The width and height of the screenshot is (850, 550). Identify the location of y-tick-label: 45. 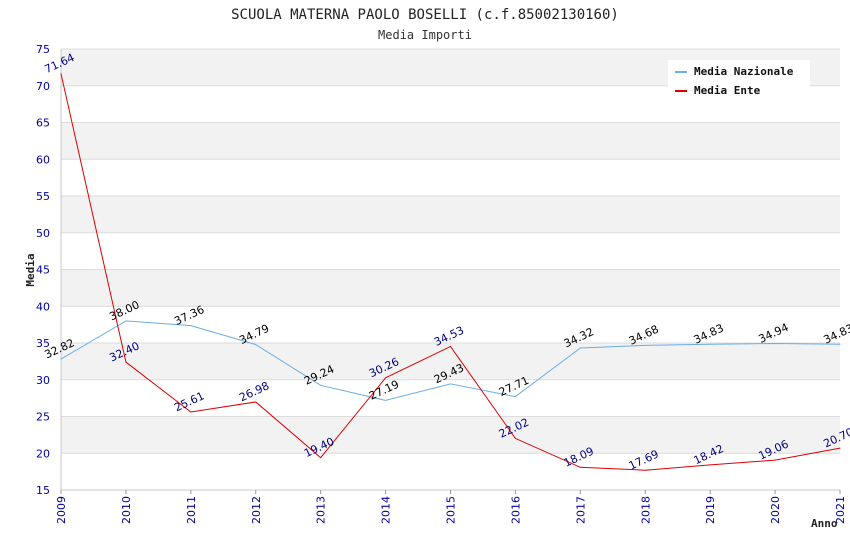
(43, 270).